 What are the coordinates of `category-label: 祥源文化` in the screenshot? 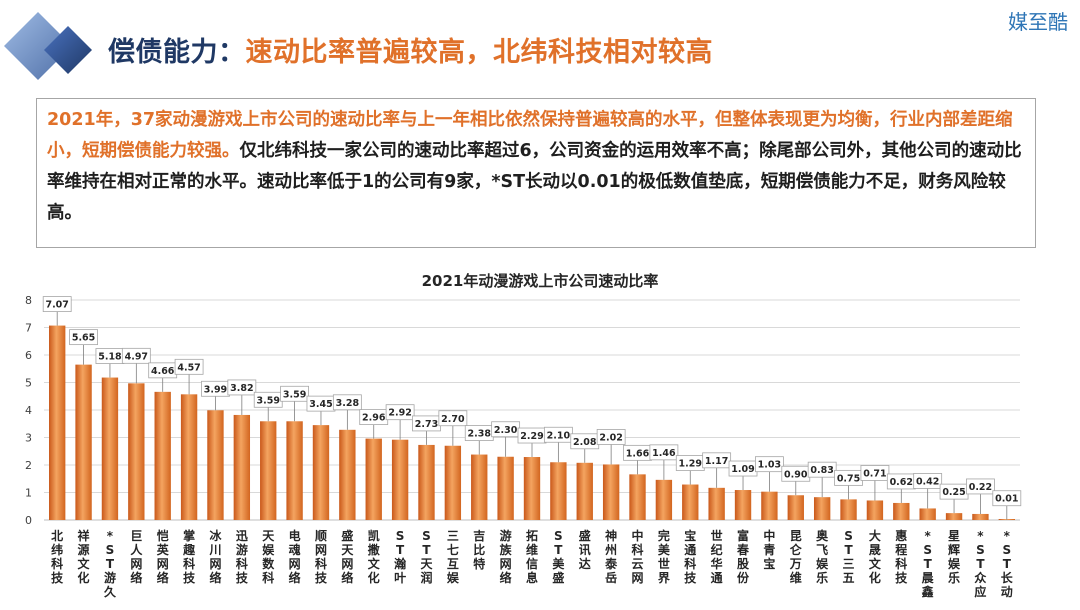 It's located at (84, 556).